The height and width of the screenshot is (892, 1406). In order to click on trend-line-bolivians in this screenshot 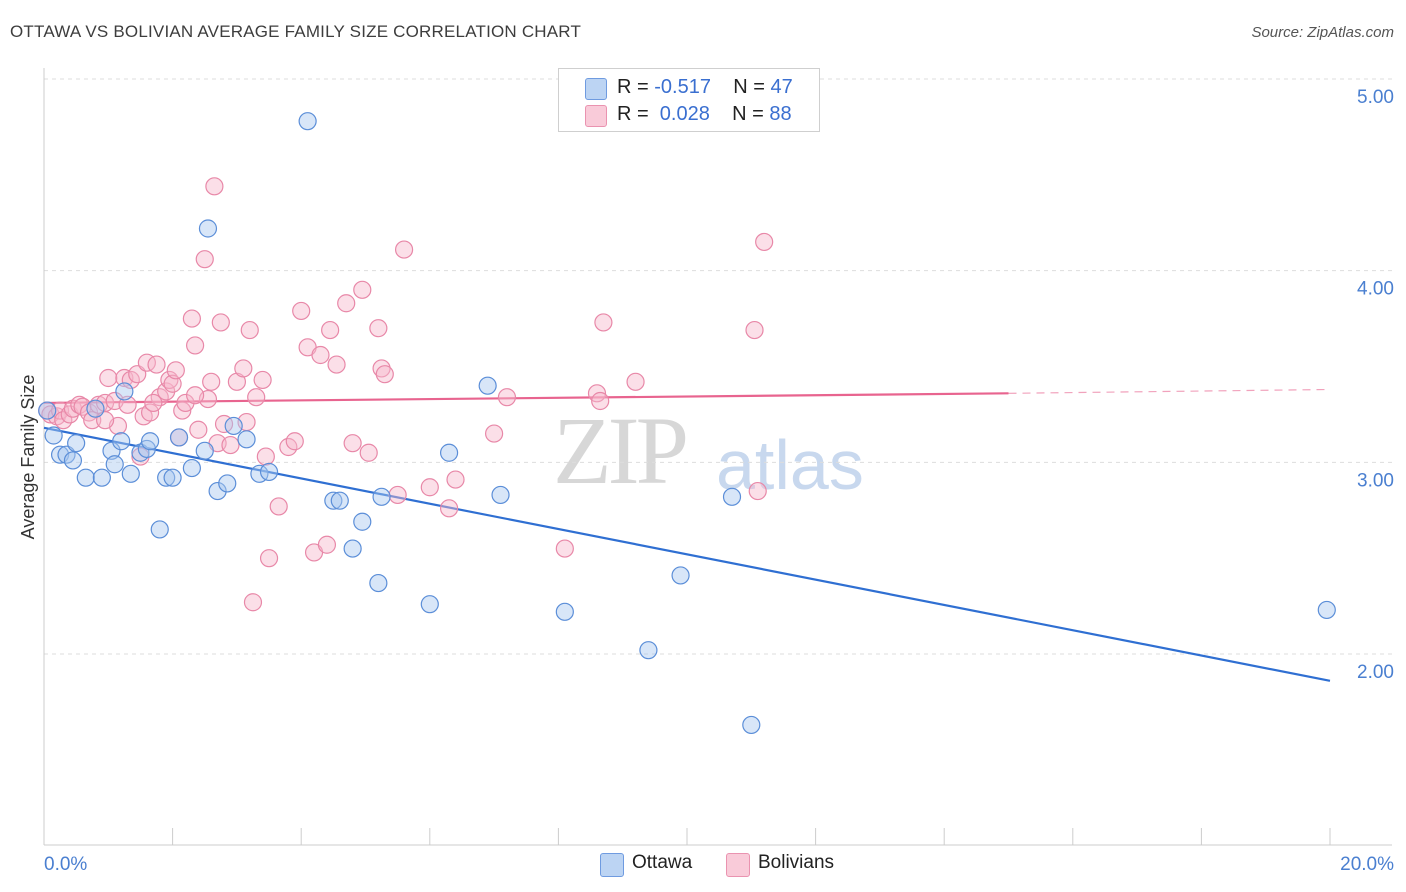, I will do `click(526, 398)`.